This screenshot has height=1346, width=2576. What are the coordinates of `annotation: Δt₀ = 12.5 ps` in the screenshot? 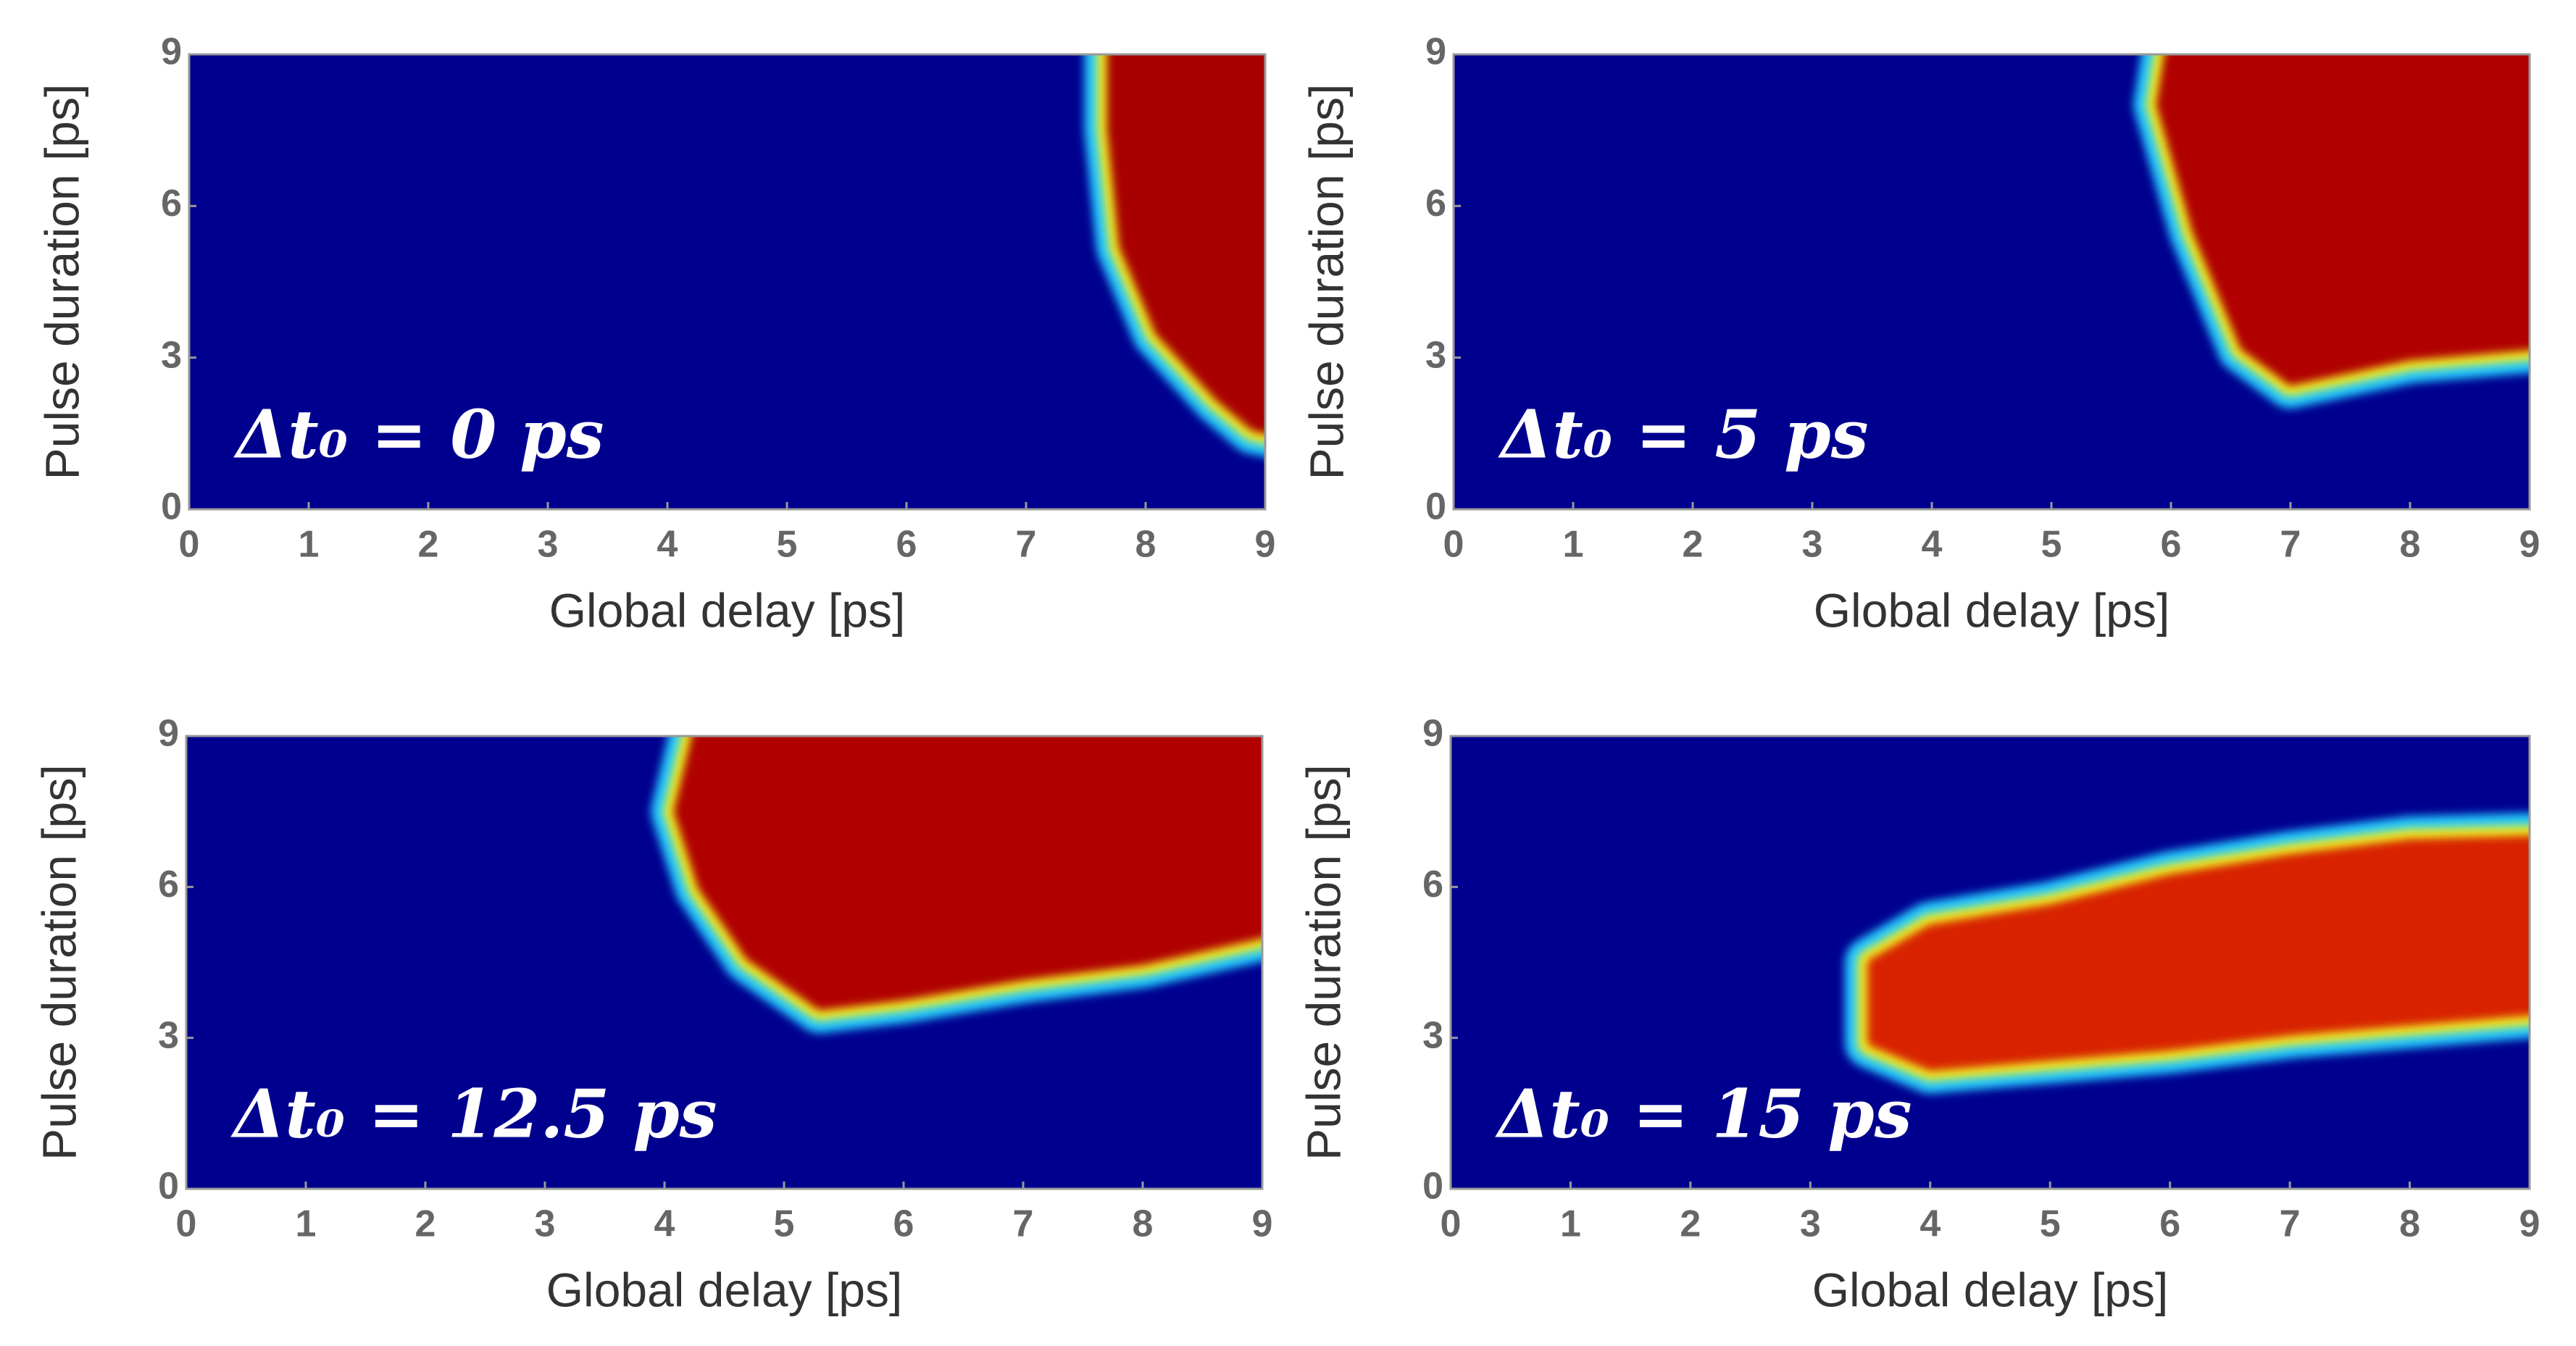 It's located at (473, 1114).